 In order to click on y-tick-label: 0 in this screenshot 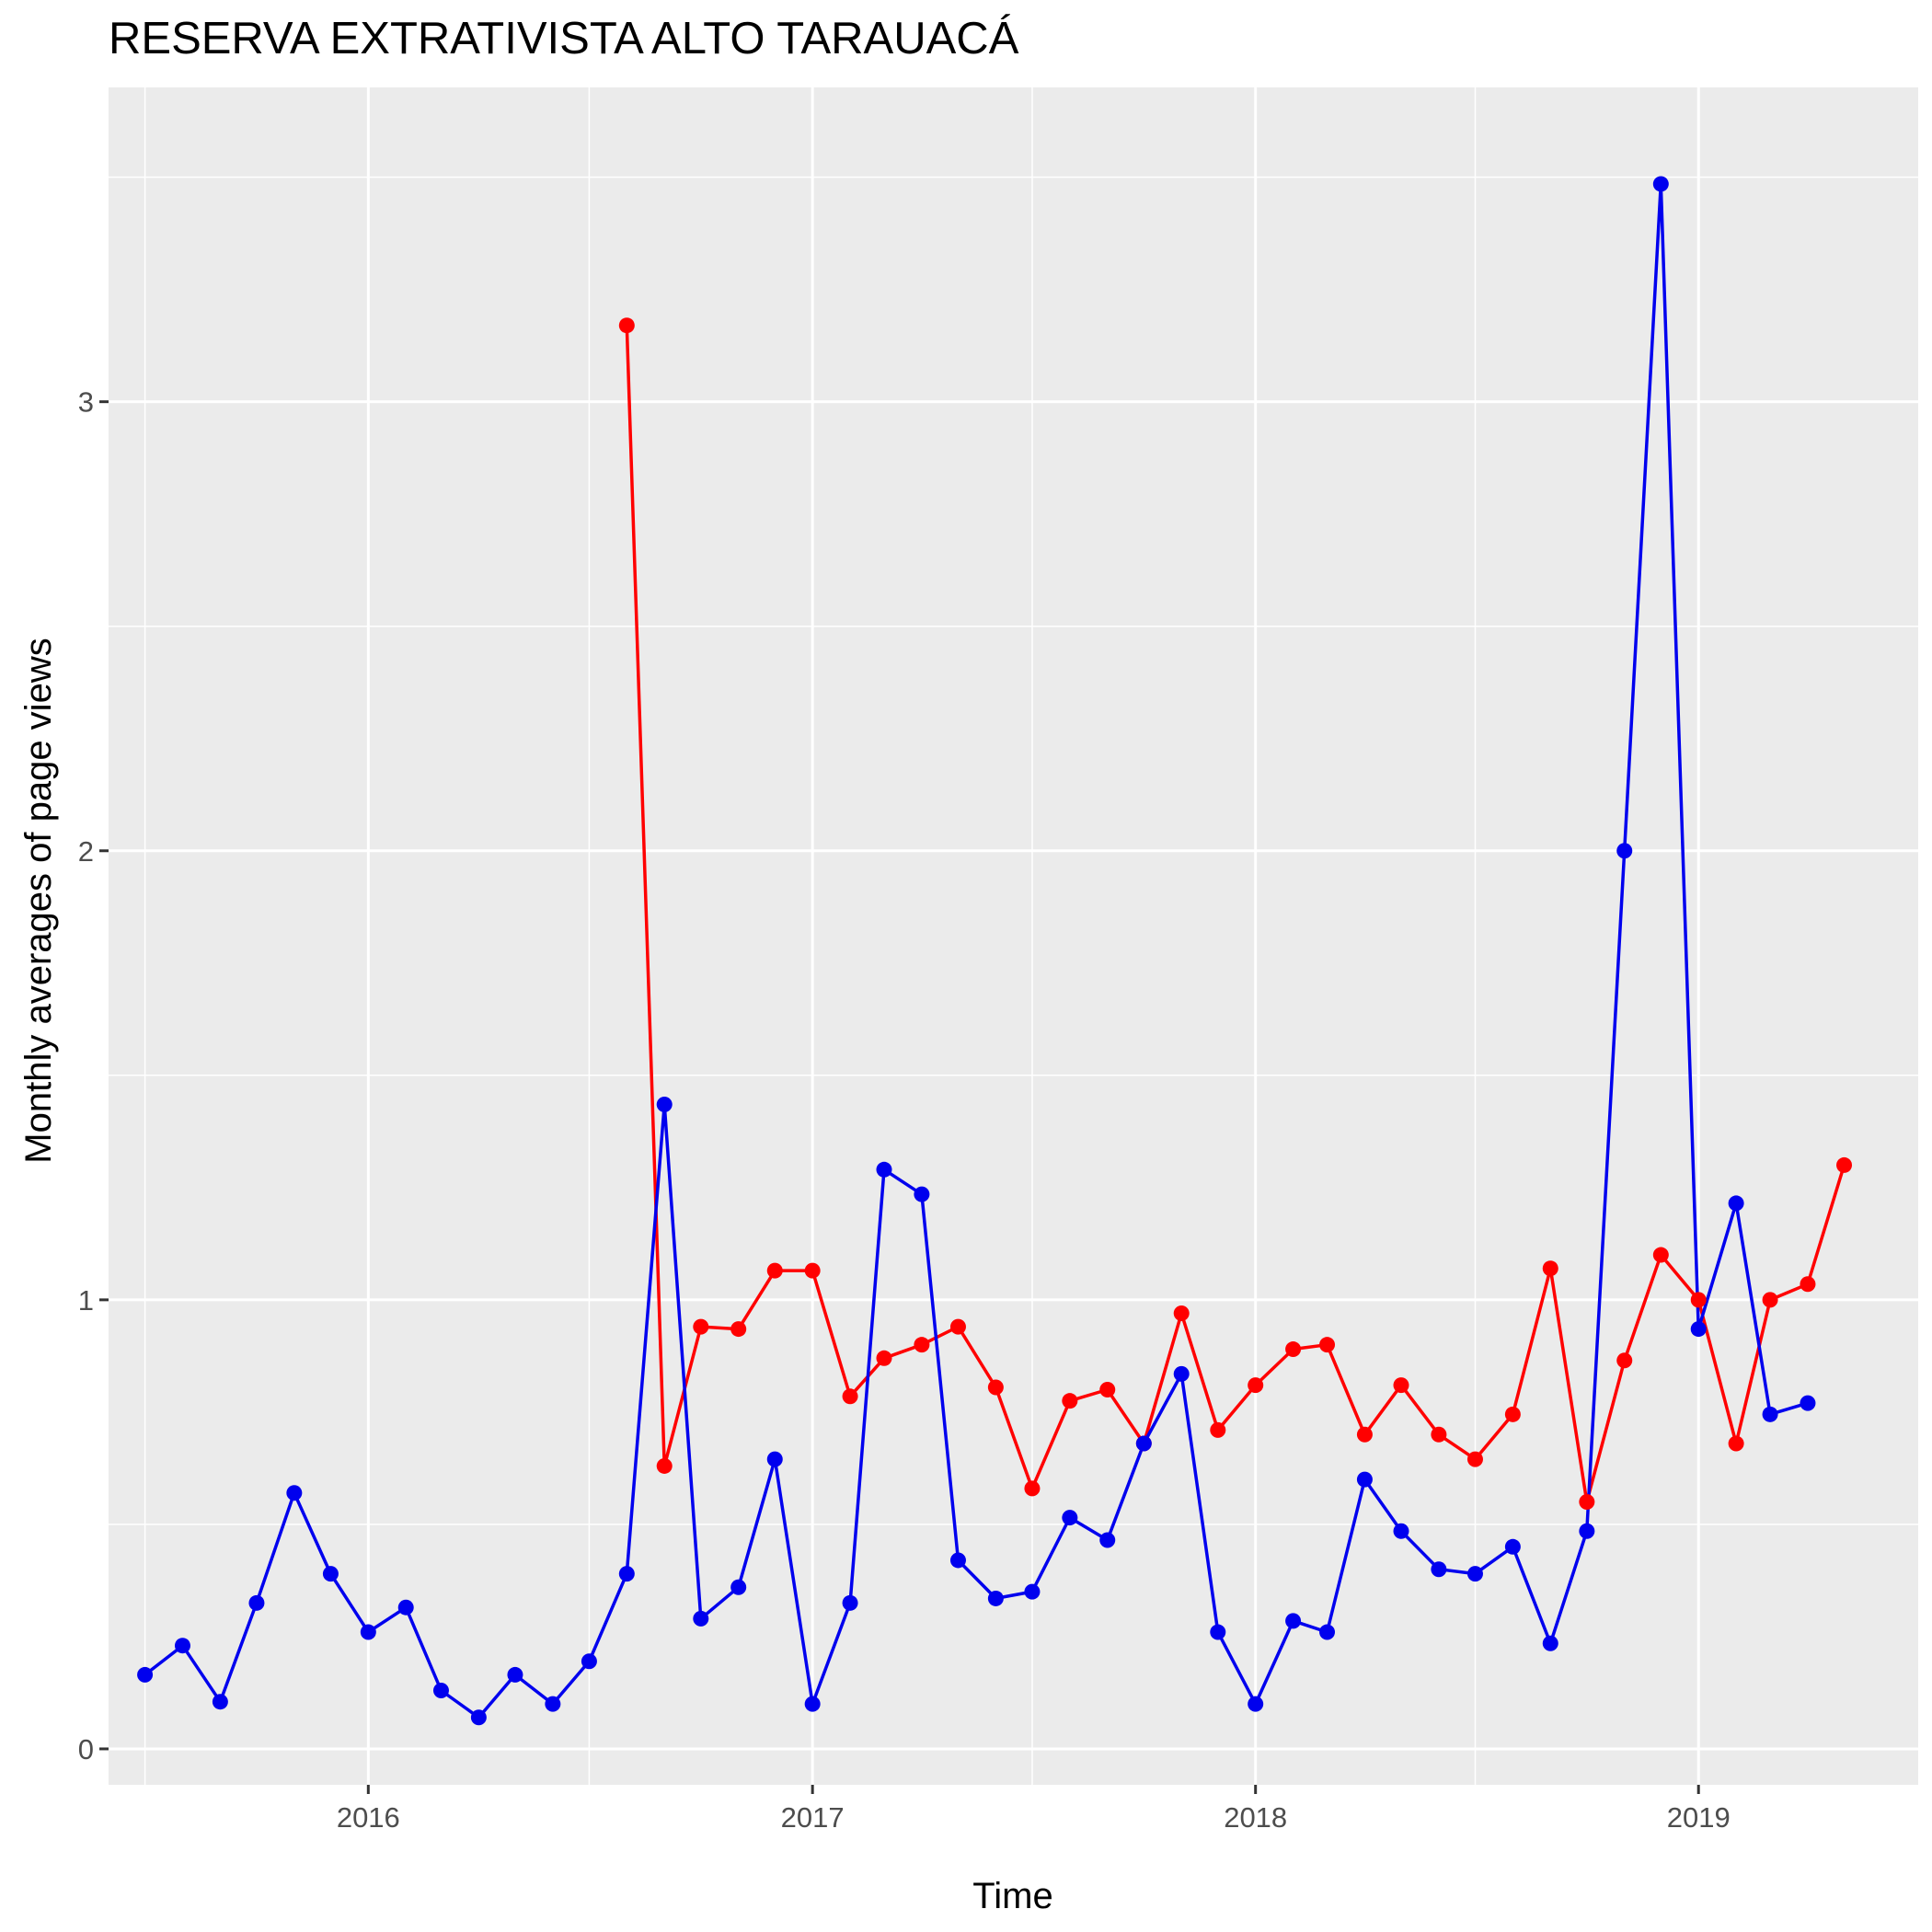, I will do `click(86, 1749)`.